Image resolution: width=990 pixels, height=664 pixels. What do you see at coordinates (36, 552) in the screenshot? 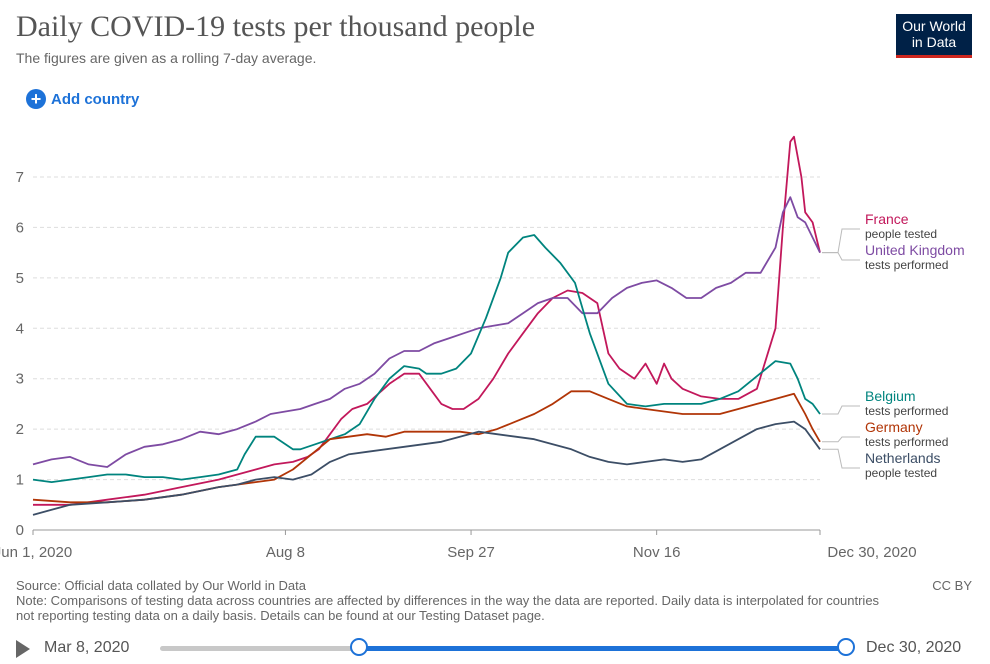
I see `x-tick-label: Jun 1, 2020` at bounding box center [36, 552].